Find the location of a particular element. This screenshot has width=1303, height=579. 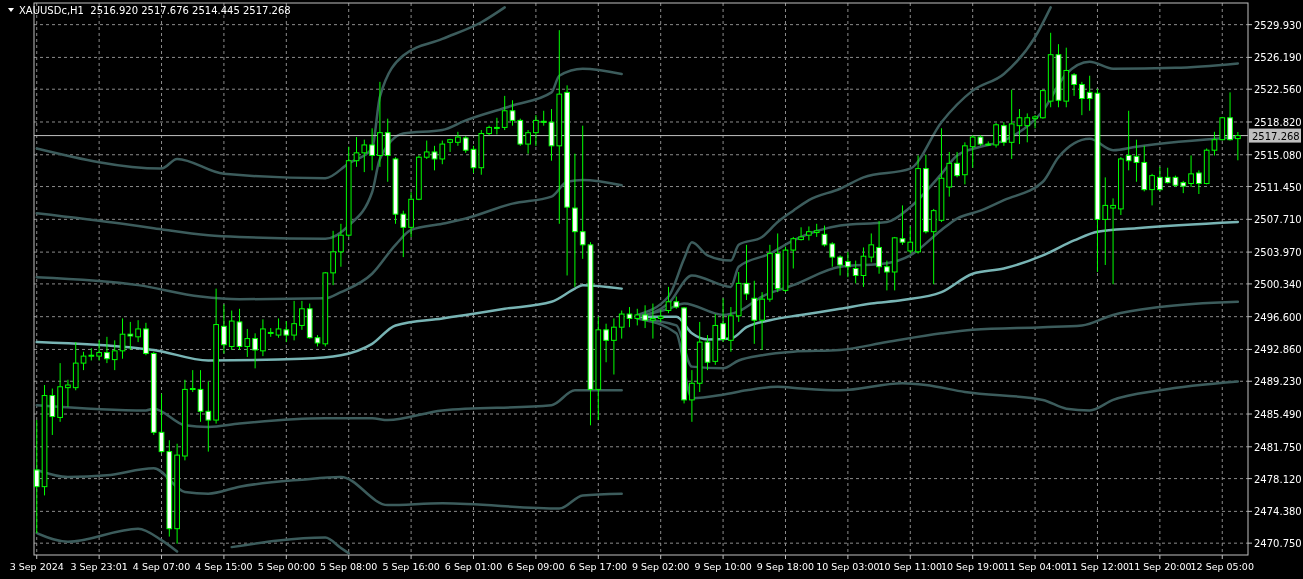

y-tick-label: 2522.560 is located at coordinates (1278, 90).